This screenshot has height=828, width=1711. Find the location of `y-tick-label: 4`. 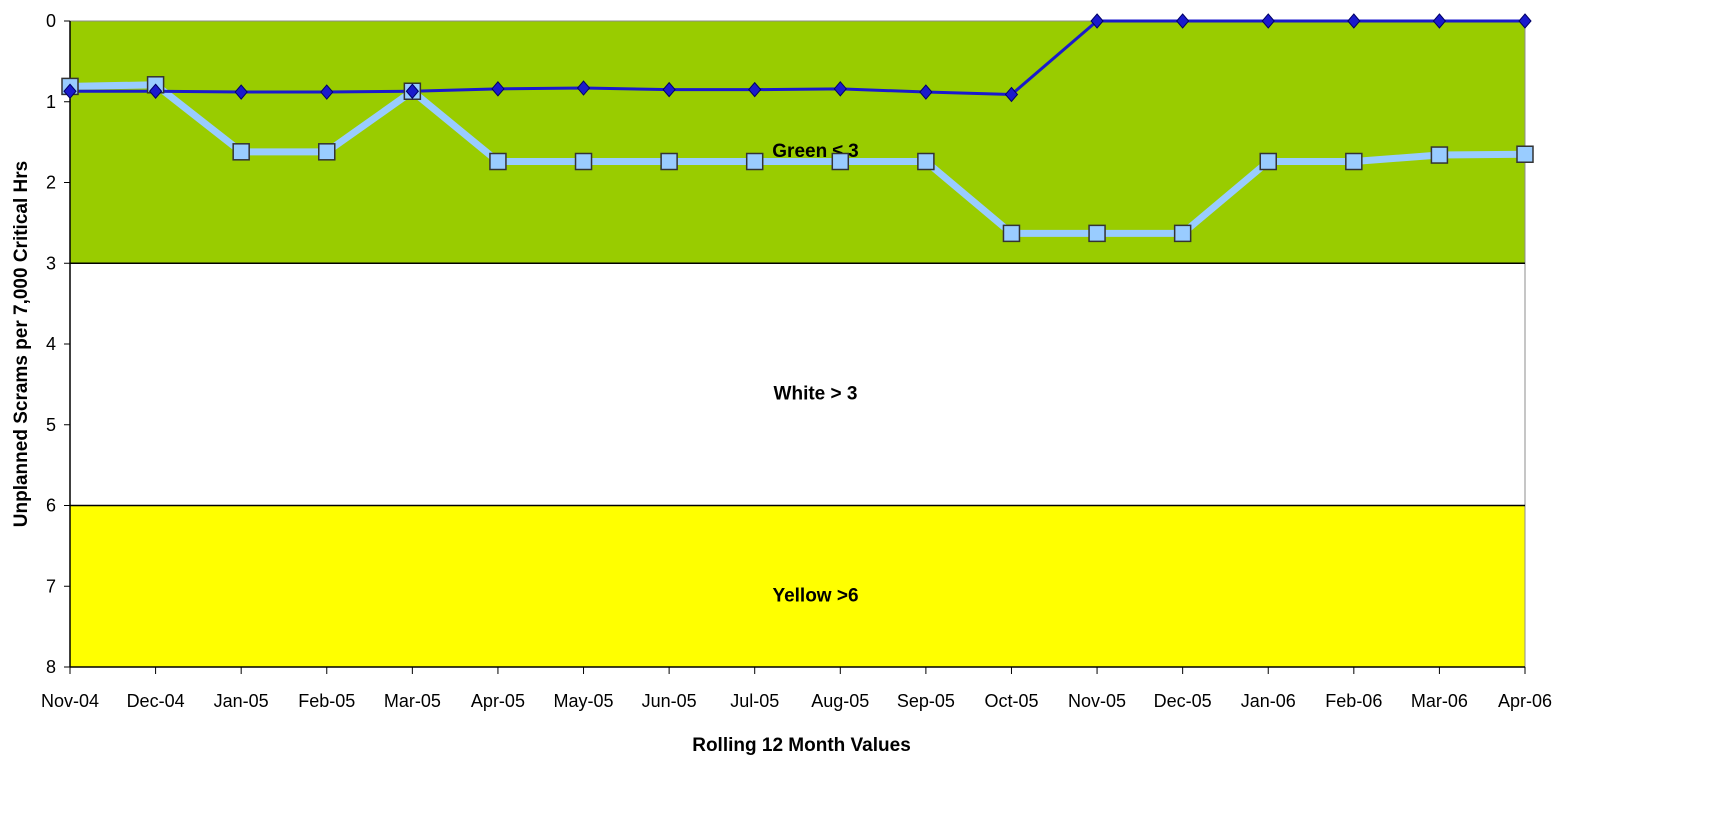

y-tick-label: 4 is located at coordinates (51, 344).